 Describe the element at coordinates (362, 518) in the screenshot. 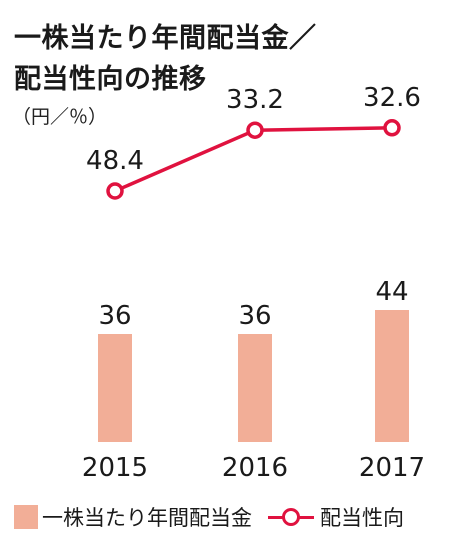

I see `legend-line-label: 配当性向` at that location.